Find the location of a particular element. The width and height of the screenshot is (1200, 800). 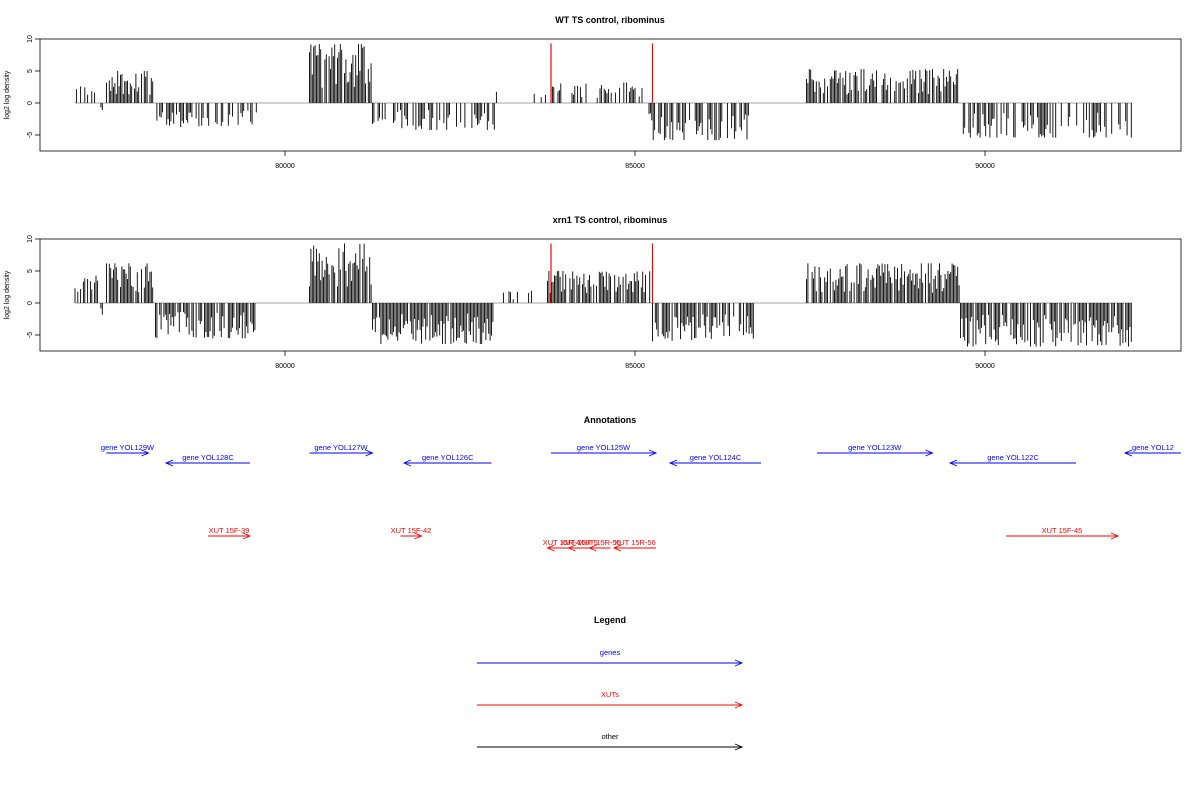

gene-arrow: gene YOL125W is located at coordinates (604, 450).